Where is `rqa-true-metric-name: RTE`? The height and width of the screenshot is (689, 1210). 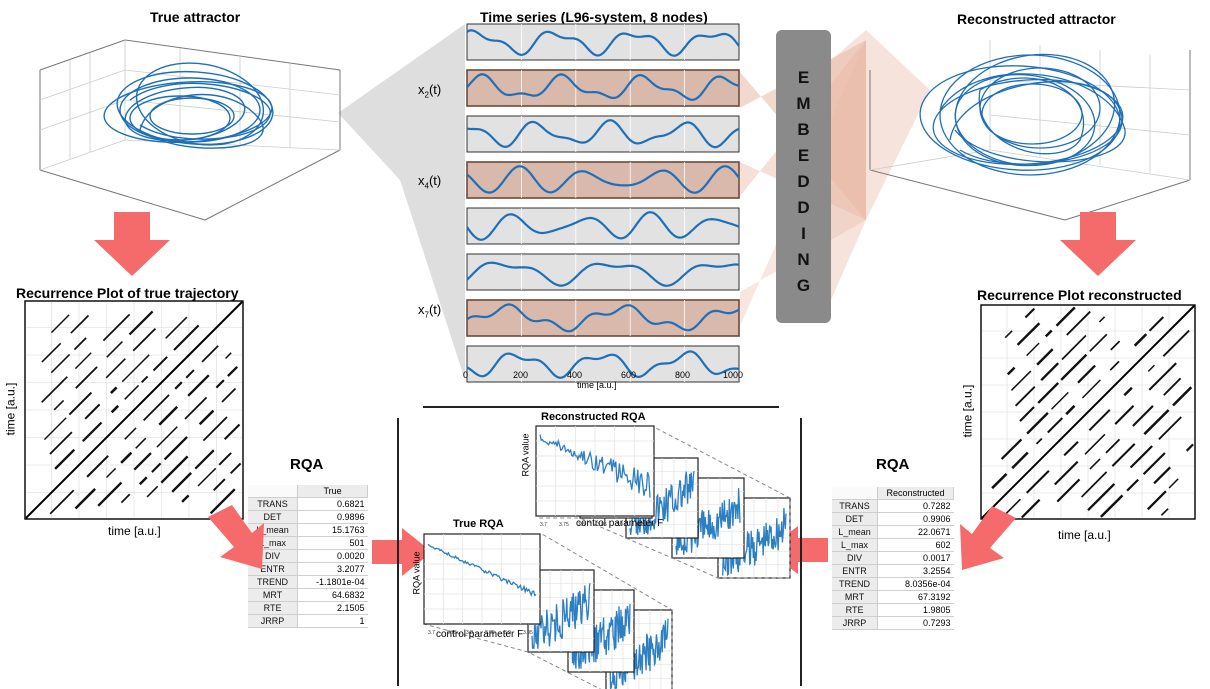
rqa-true-metric-name: RTE is located at coordinates (273, 608).